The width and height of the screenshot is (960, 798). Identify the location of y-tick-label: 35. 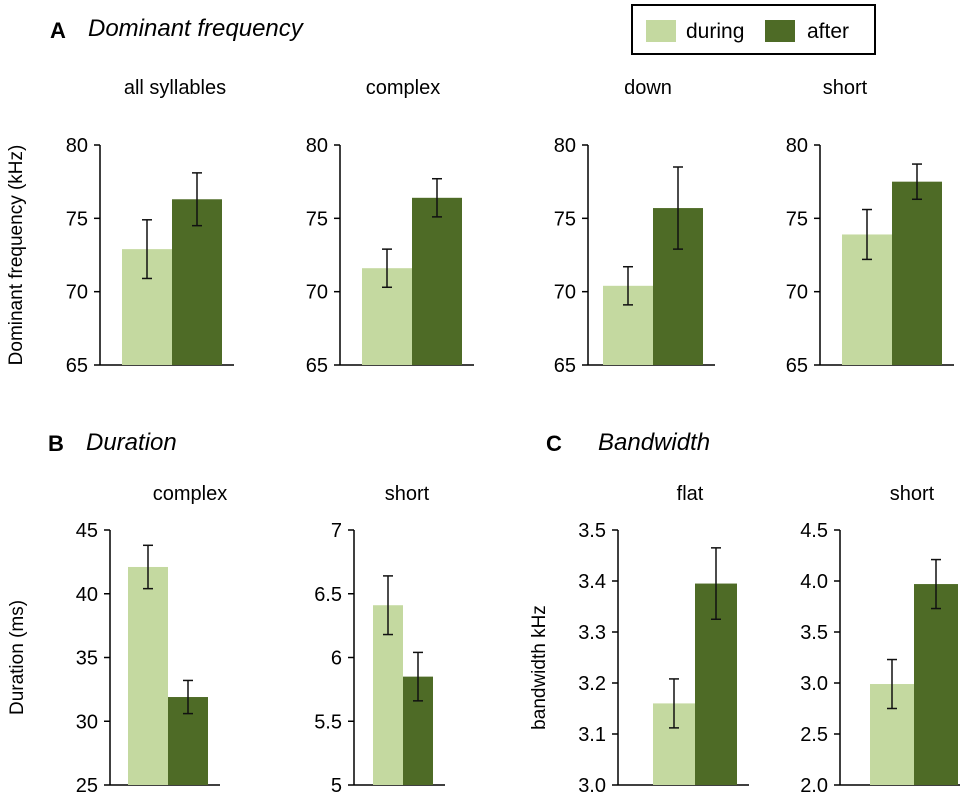
(87, 659).